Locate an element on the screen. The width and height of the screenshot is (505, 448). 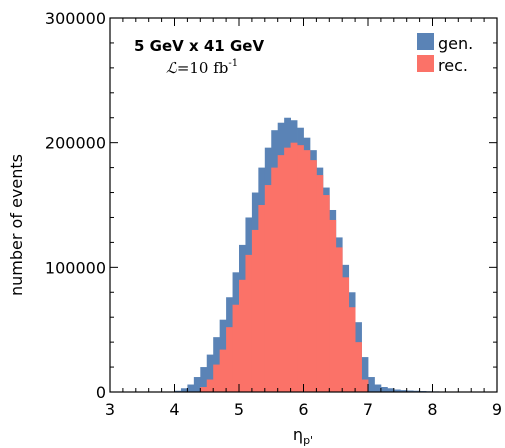
lumi-exp: -1 is located at coordinates (233, 63).